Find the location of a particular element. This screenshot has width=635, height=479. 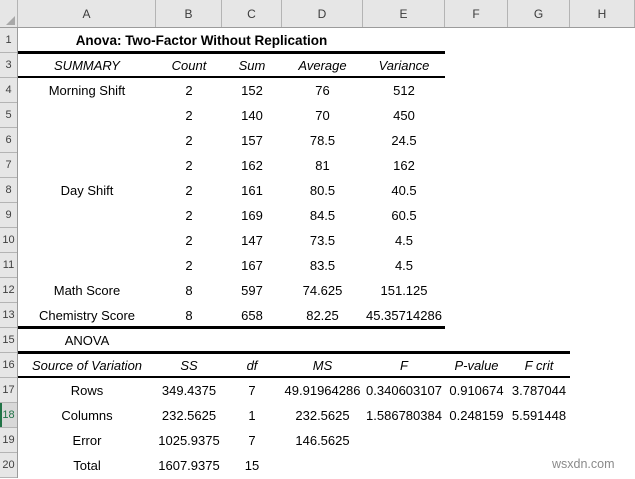

row-header-19: 19 is located at coordinates (8, 440).